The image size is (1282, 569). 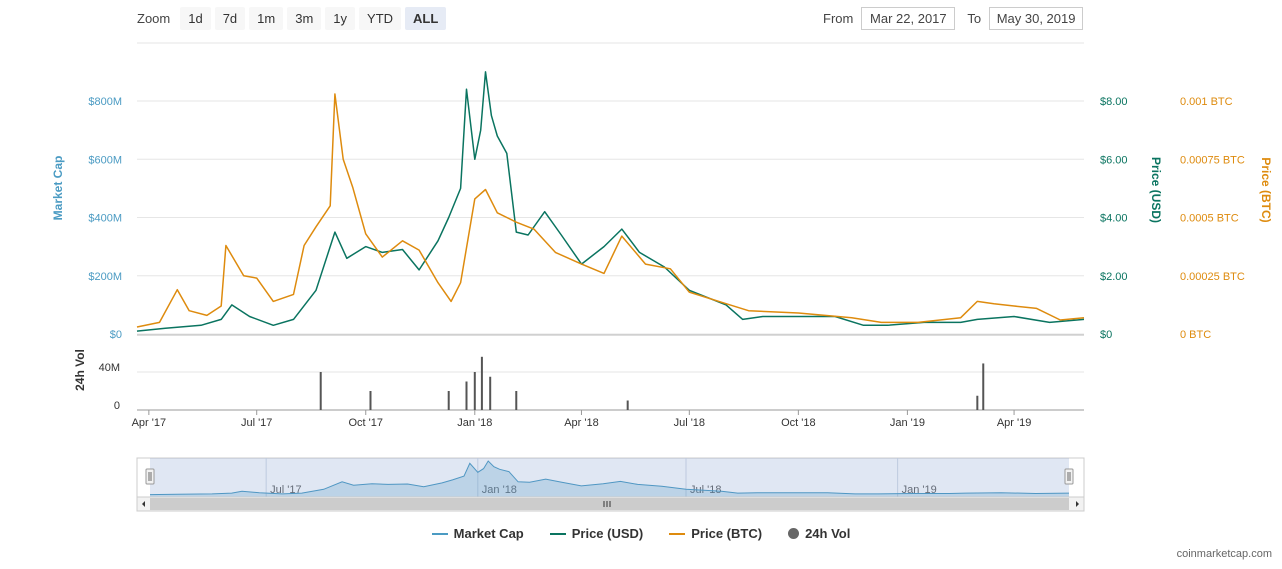 I want to click on to-date-input: May 30, 2019, so click(x=1036, y=18).